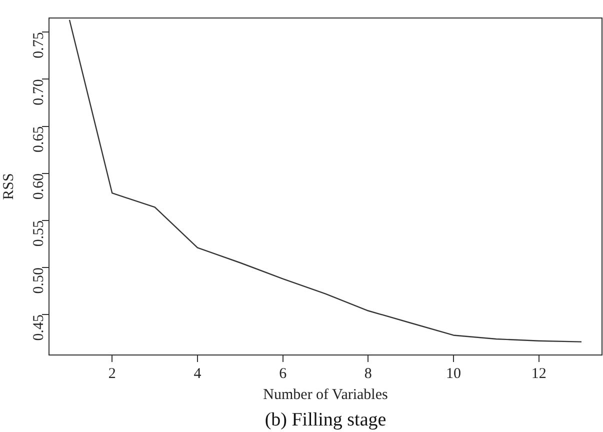 The height and width of the screenshot is (432, 603). I want to click on y-tick-label: 0.65, so click(38, 139).